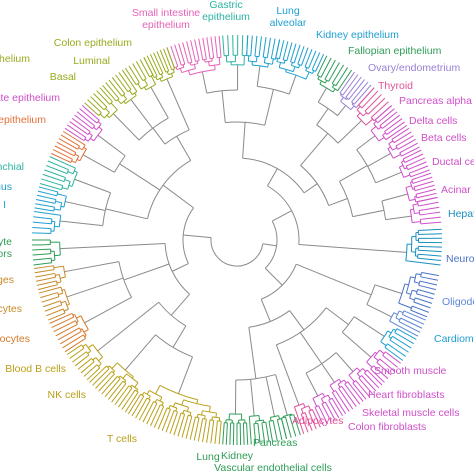 This screenshot has height=474, width=474. I want to click on label-small-intestine-epithelium: Small intestine epithelium, so click(166, 19).